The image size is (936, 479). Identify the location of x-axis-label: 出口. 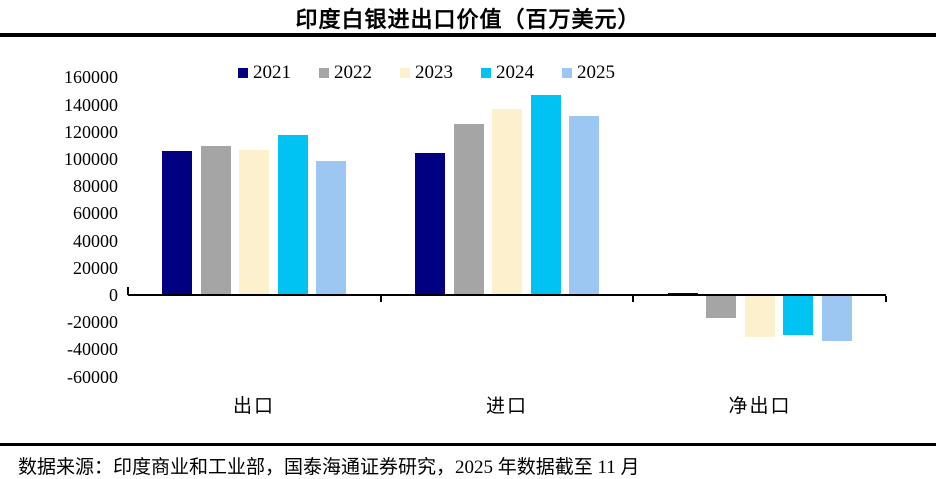
(253, 406).